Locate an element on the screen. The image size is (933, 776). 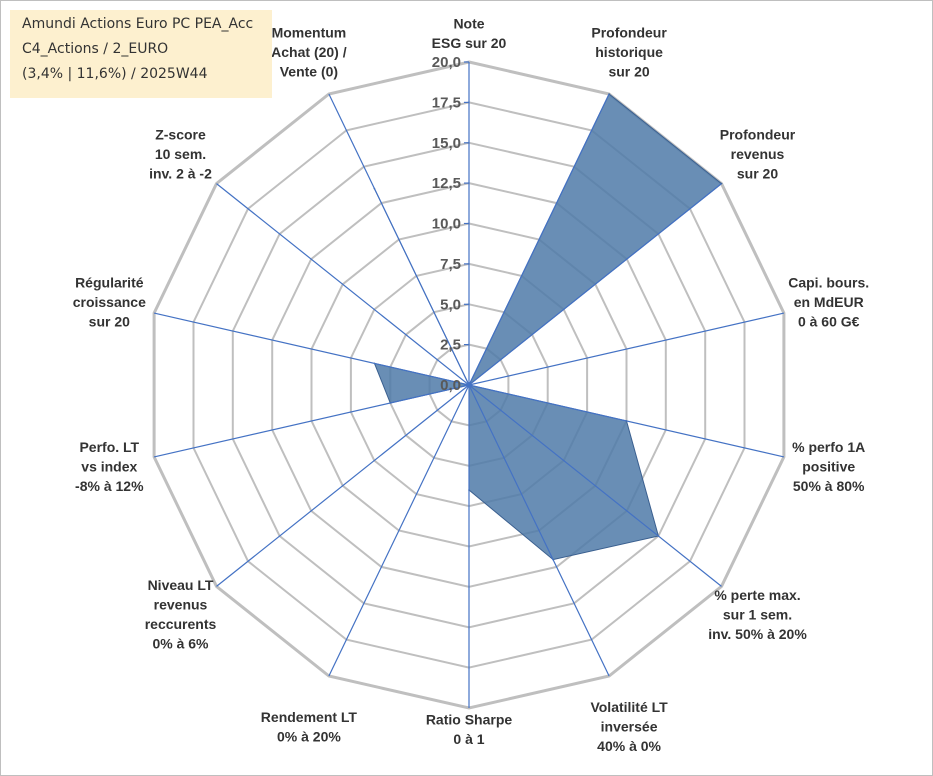
tick-label-6: 15,0 is located at coordinates (446, 143).